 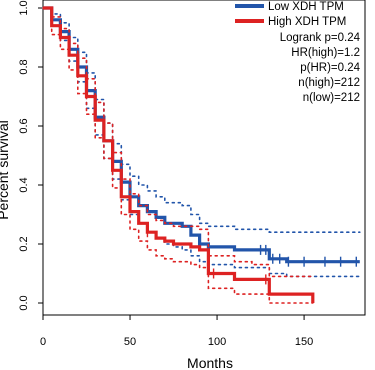 What do you see at coordinates (290, 14) in the screenshot?
I see `legend: Low XDH TPM High XDH TPM` at bounding box center [290, 14].